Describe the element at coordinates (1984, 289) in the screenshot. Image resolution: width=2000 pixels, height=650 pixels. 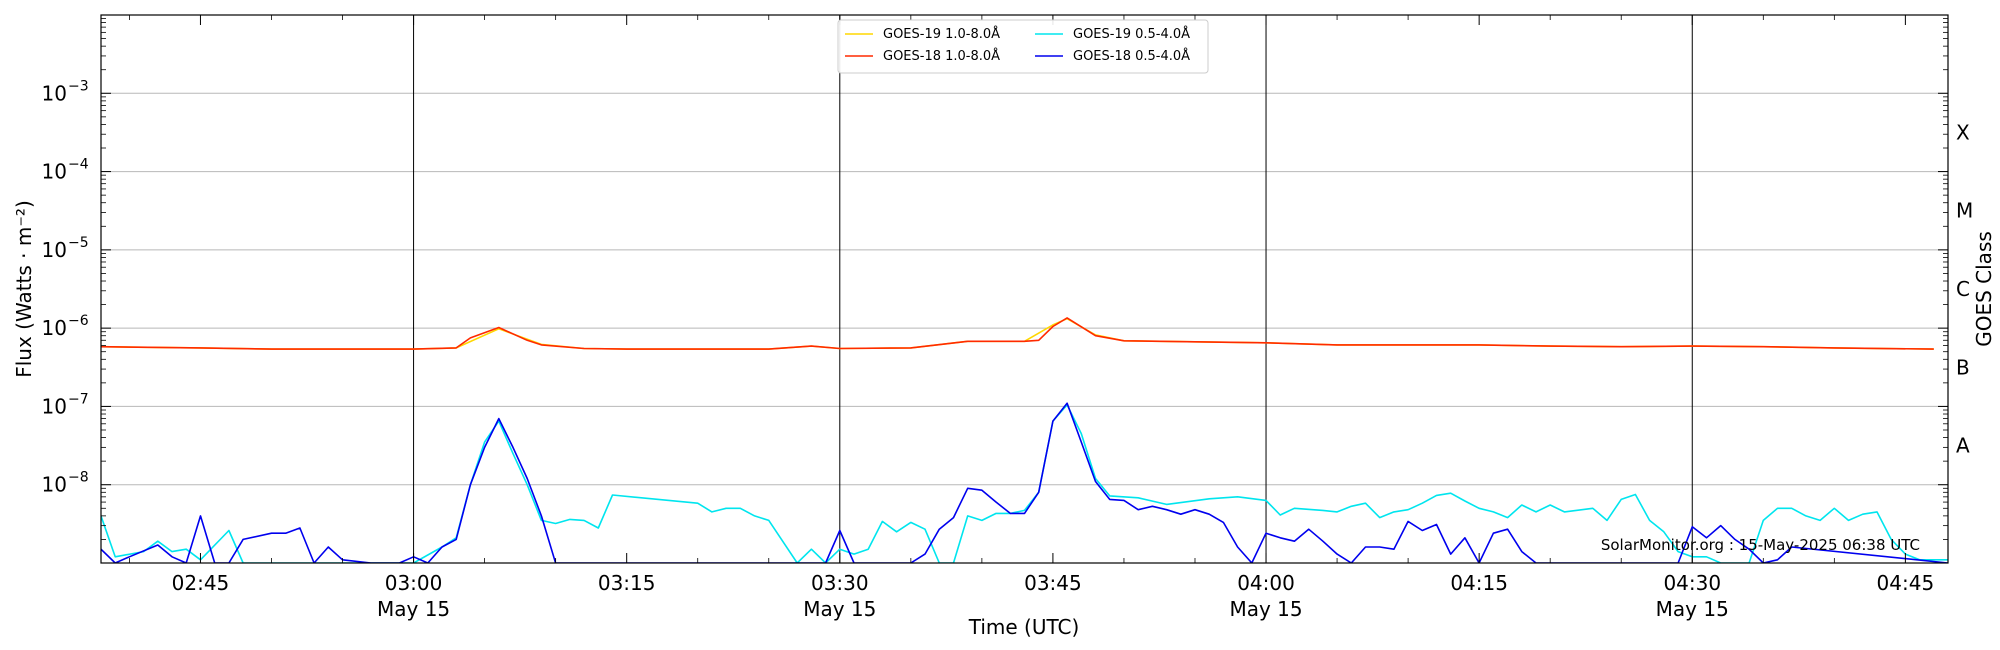
I see `y-axis-label-right: GOES Class` at that location.